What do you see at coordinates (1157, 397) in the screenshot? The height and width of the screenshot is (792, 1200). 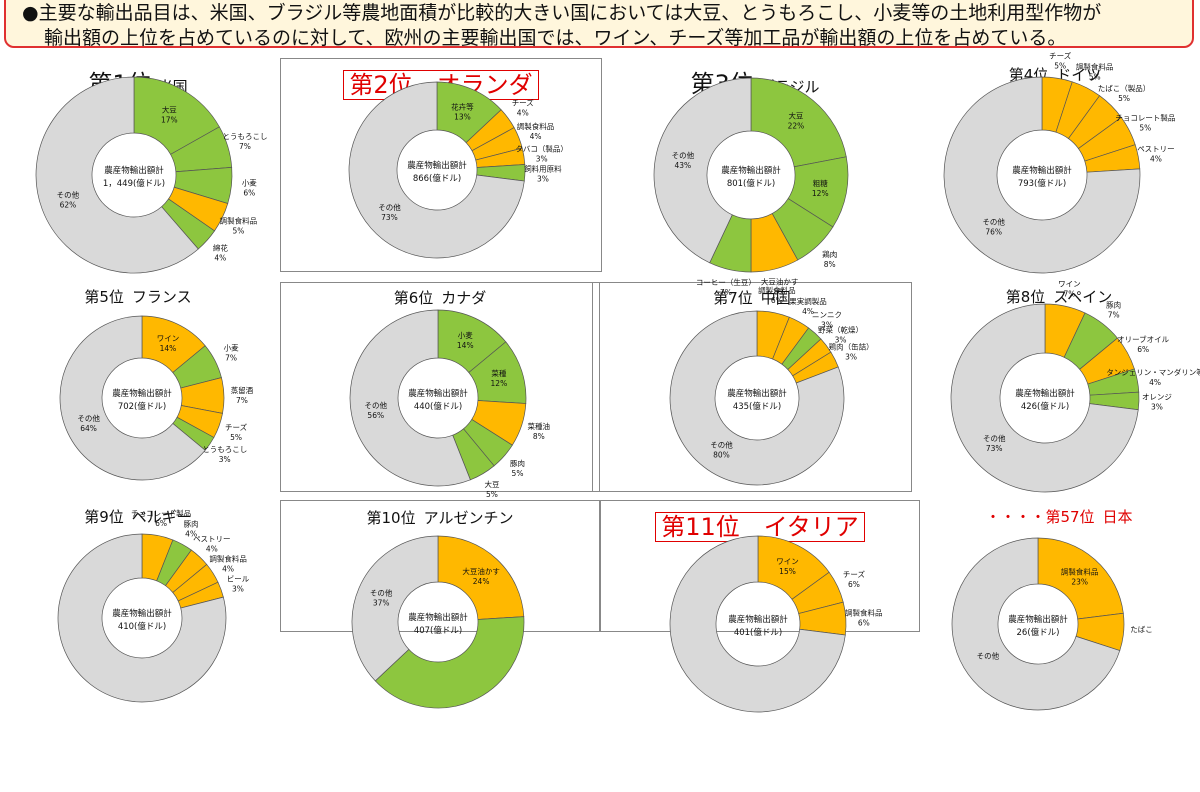 I see `slice-name-label: オレンジ` at bounding box center [1157, 397].